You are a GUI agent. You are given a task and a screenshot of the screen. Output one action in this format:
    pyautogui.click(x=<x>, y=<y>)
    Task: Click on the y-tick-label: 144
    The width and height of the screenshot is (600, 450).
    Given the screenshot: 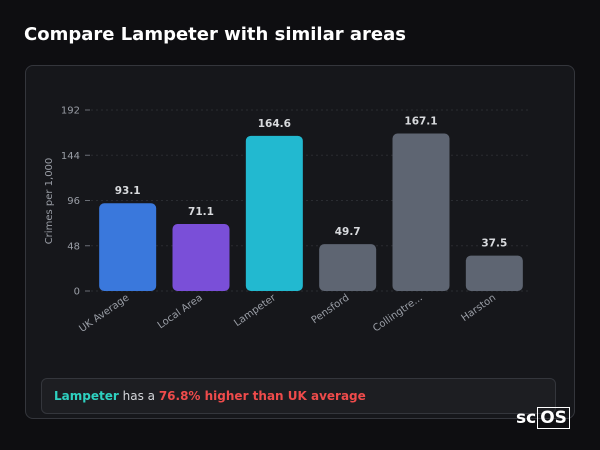 What is the action you would take?
    pyautogui.click(x=70, y=156)
    